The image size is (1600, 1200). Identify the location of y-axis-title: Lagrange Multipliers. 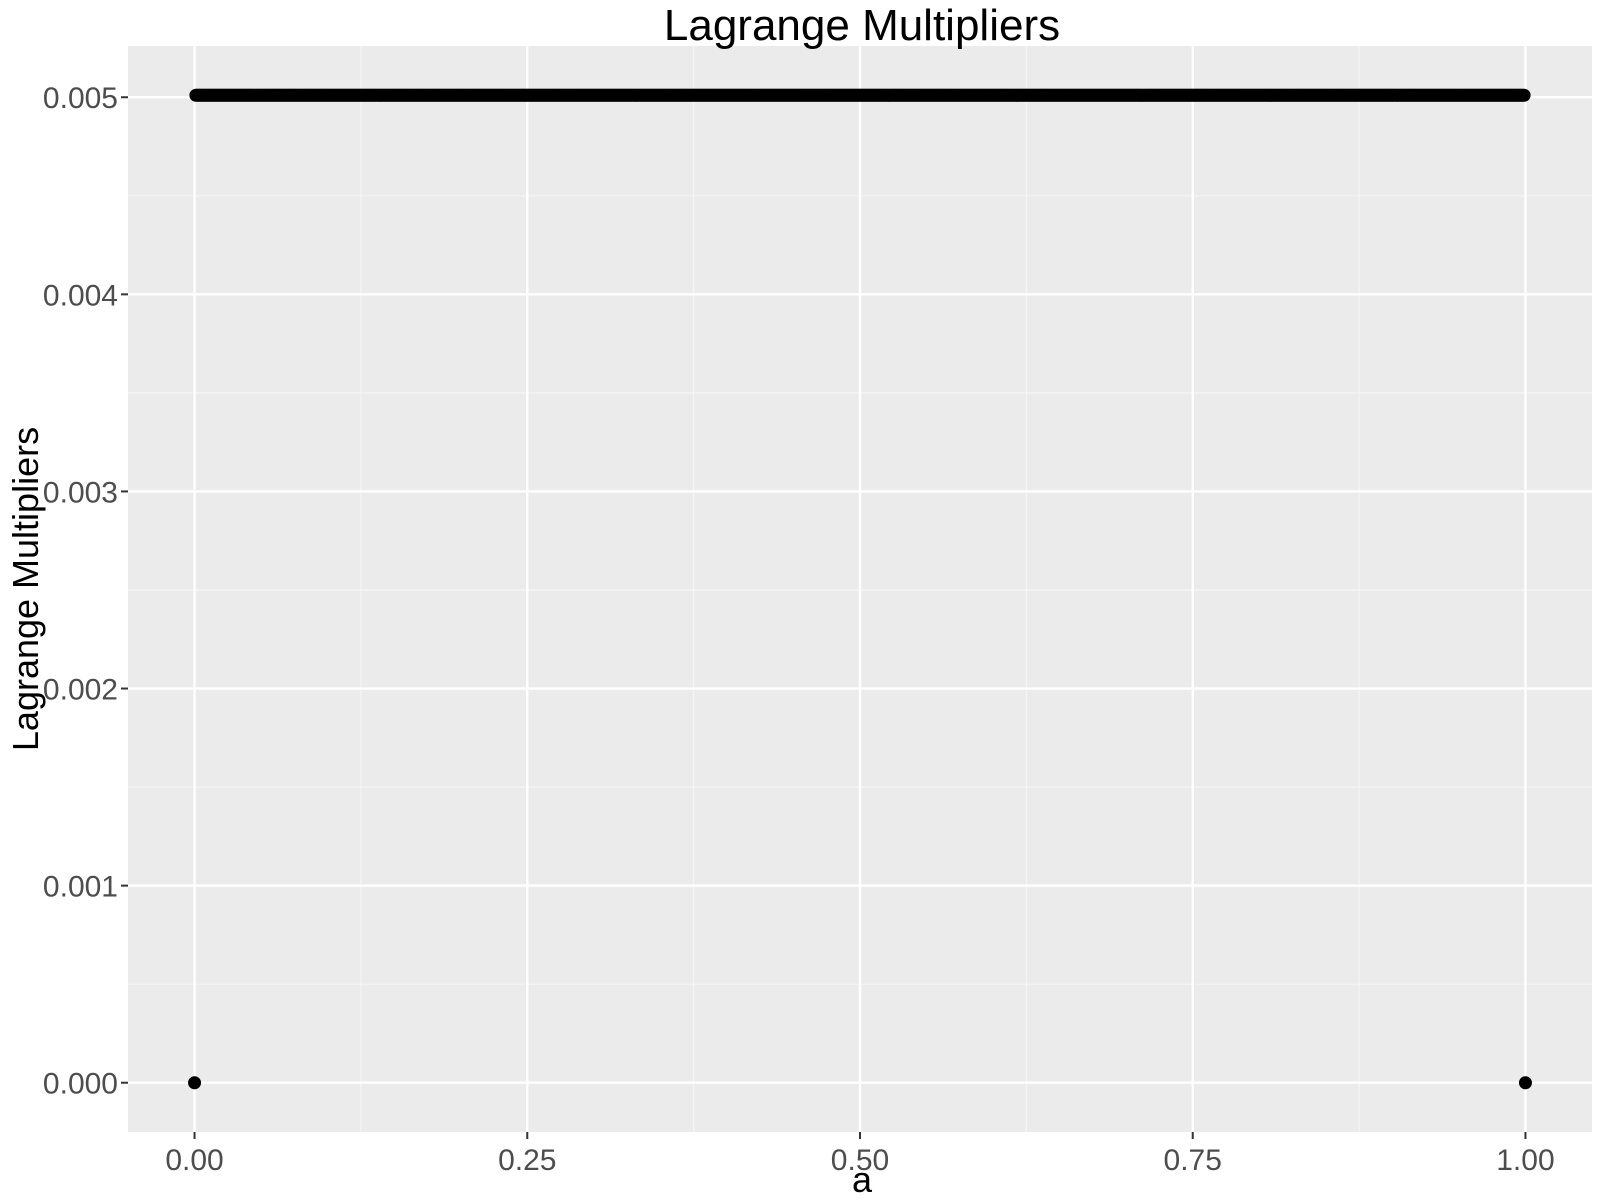
(25, 589).